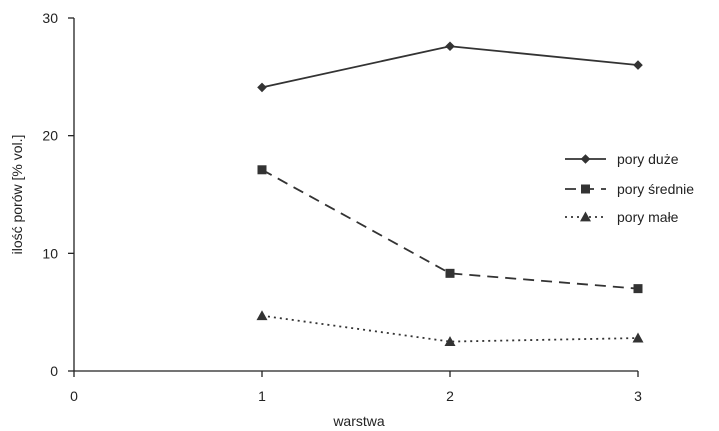 This screenshot has height=431, width=719. Describe the element at coordinates (356, 387) in the screenshot. I see `x-ticks: 0 1 2 3` at that location.